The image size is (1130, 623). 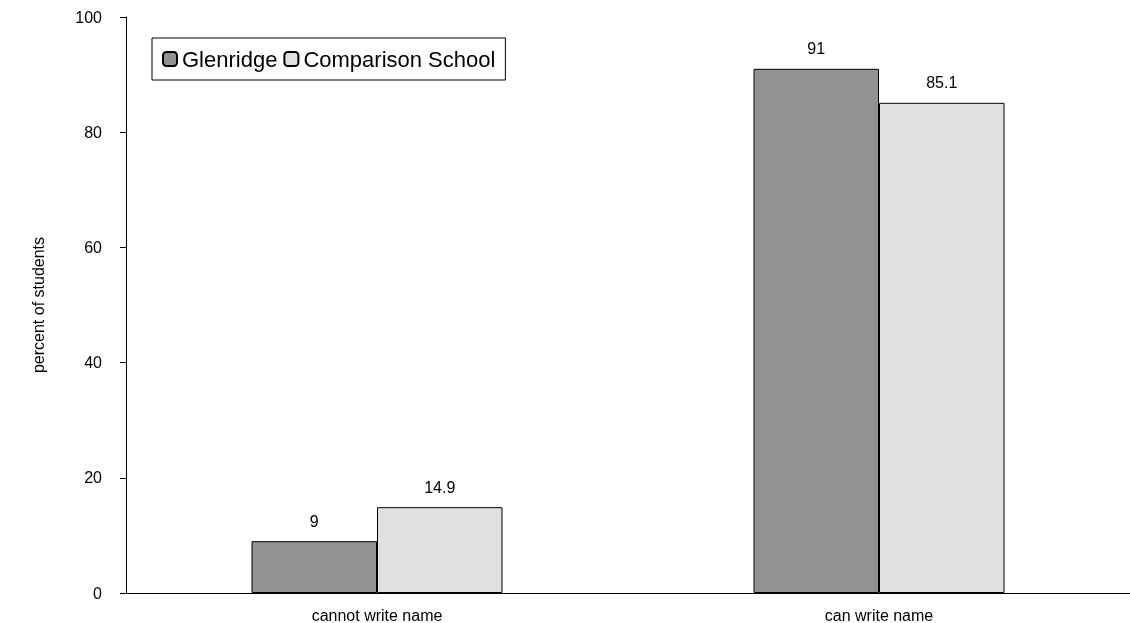 I want to click on y-axis-title: percent of students, so click(x=38, y=305).